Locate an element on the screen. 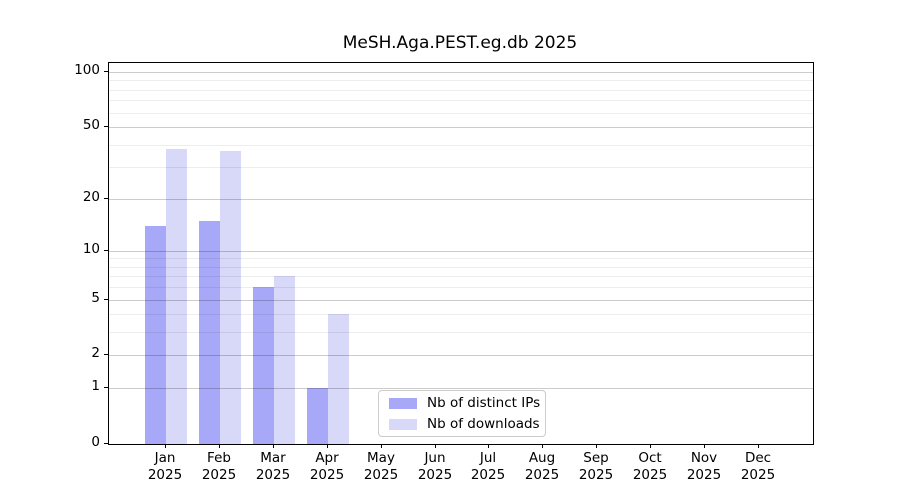  x-tick-label-jan: Jan 2025 is located at coordinates (165, 467).